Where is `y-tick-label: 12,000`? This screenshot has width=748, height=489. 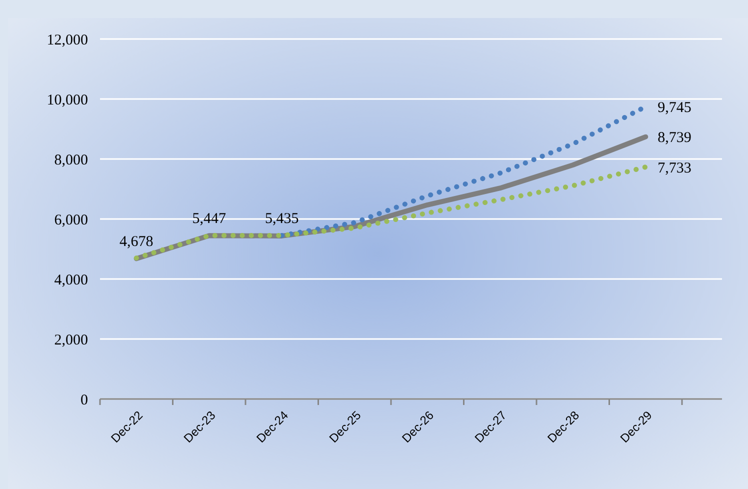 y-tick-label: 12,000 is located at coordinates (67, 40).